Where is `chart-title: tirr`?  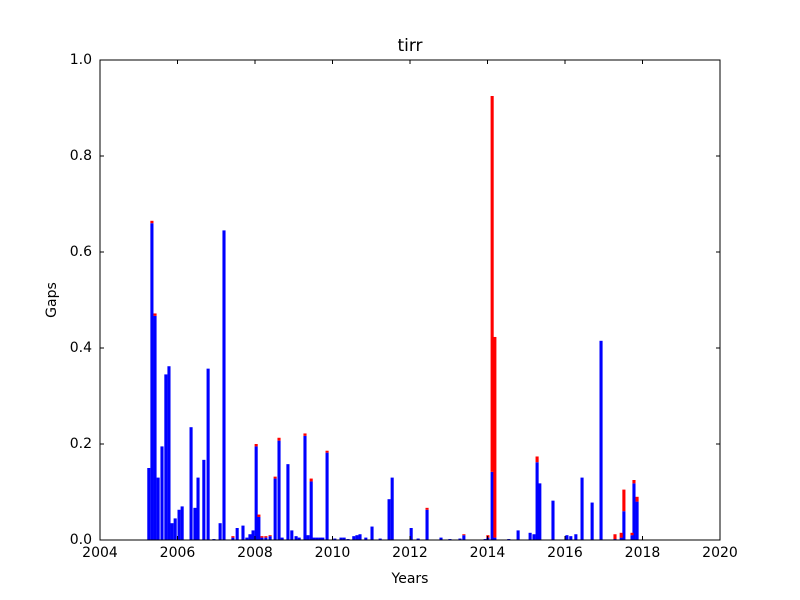 chart-title: tirr is located at coordinates (409, 46).